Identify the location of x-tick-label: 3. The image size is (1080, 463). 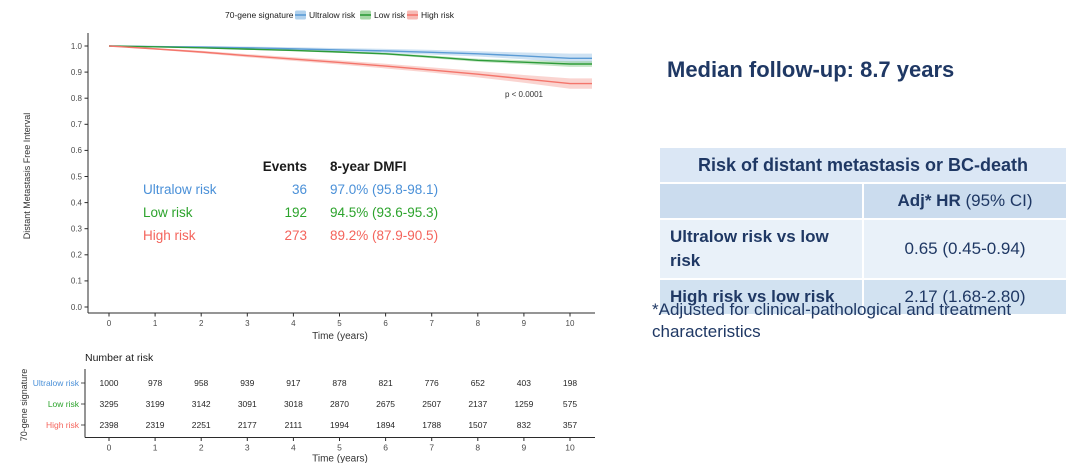
(247, 323).